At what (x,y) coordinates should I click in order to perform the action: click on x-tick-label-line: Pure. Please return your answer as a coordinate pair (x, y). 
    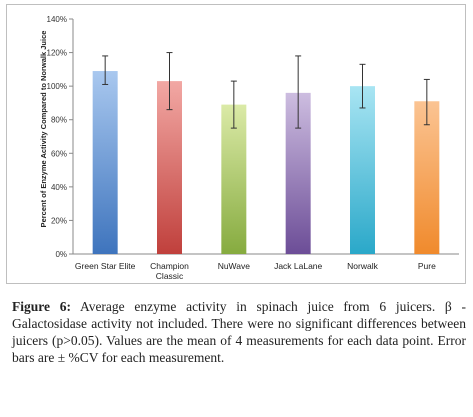
    Looking at the image, I should click on (427, 266).